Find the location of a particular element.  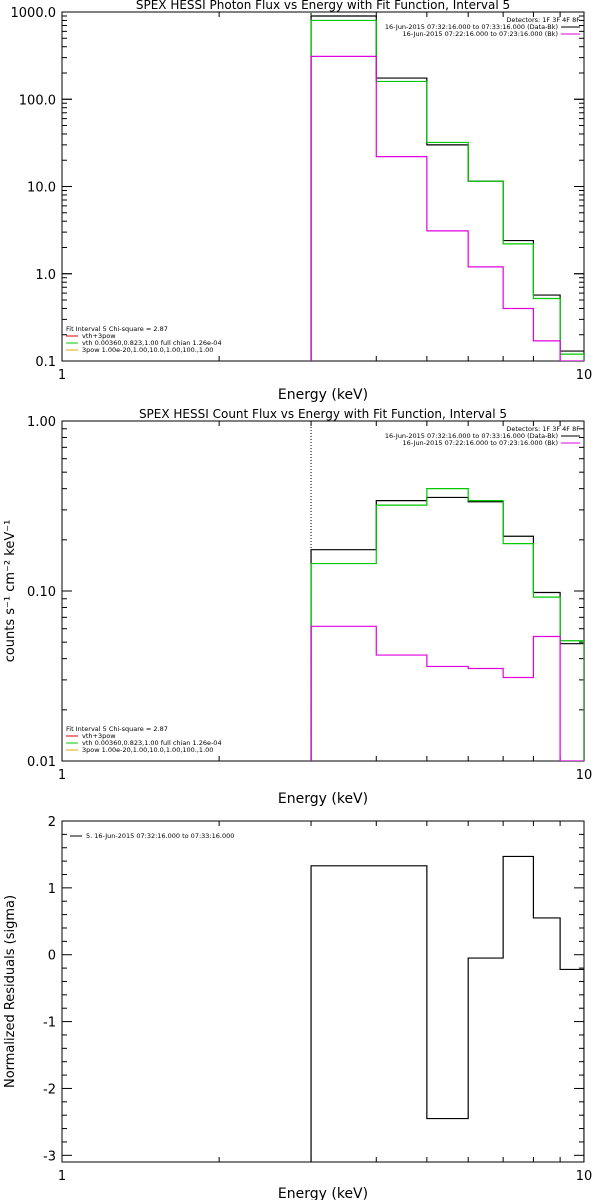

y-tick-label: 1.00 is located at coordinates (41, 422).